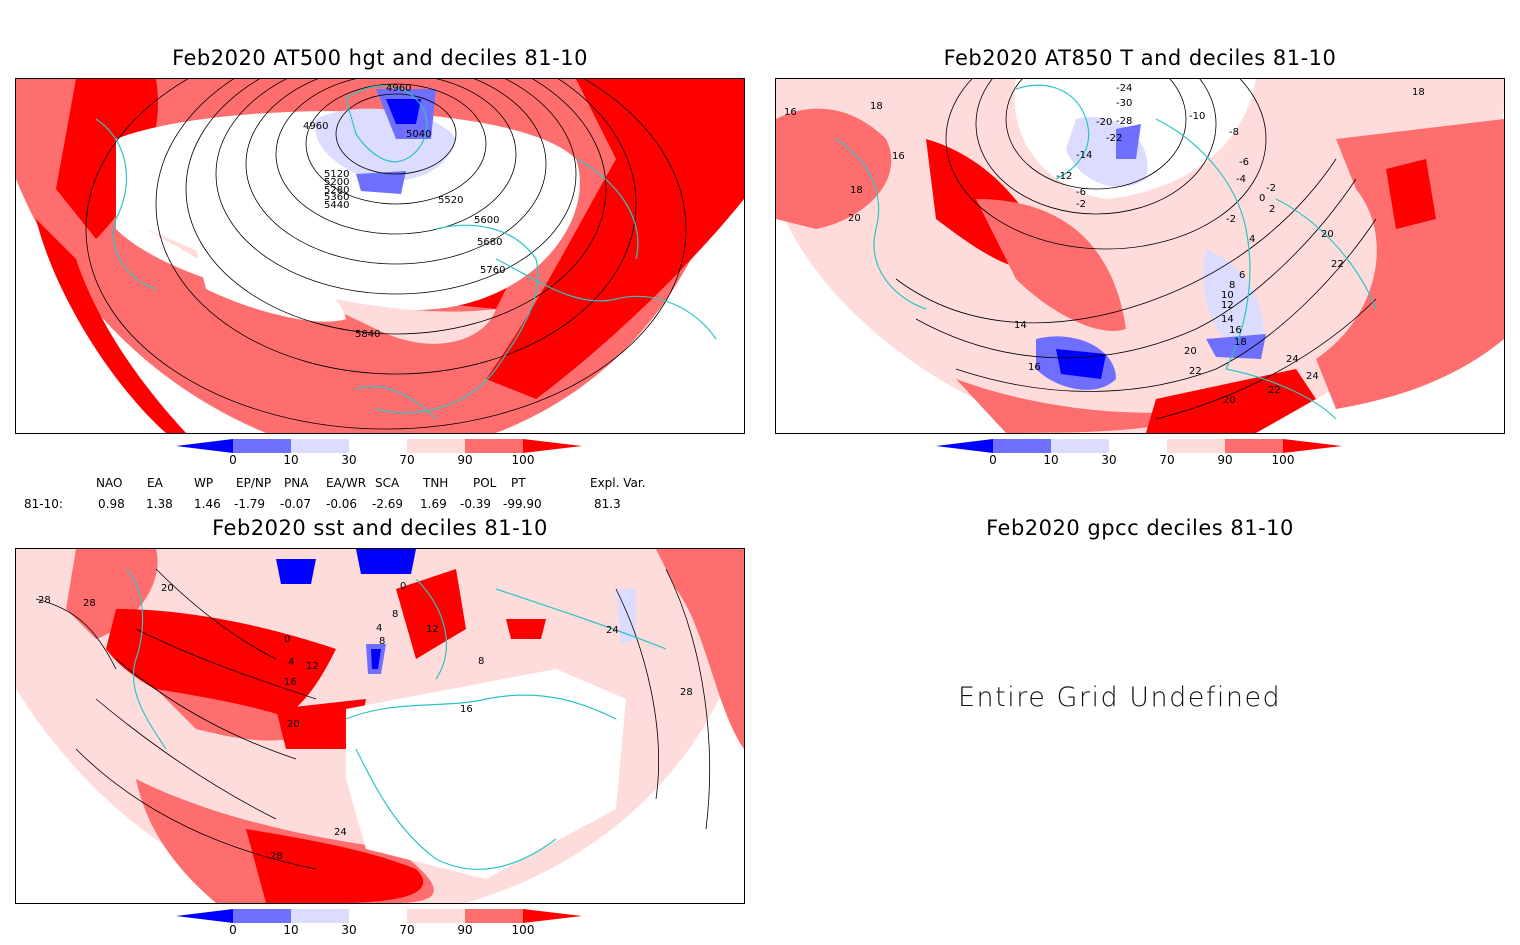 This screenshot has width=1520, height=945. What do you see at coordinates (1244, 162) in the screenshot?
I see `p2-label-m6a: -6` at bounding box center [1244, 162].